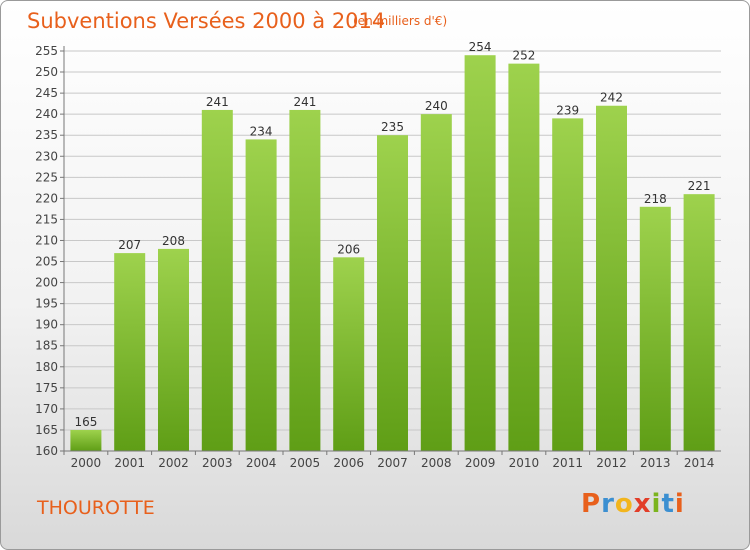 This screenshot has width=750, height=550. I want to click on commune-name: THOUROTTE, so click(96, 508).